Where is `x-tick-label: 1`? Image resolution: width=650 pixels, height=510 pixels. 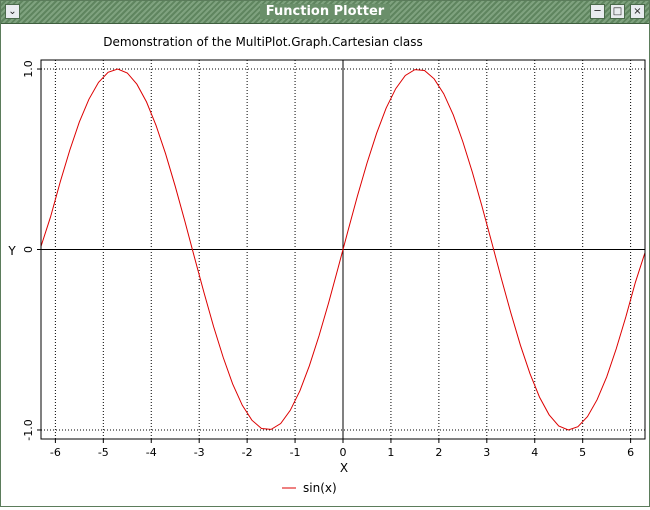
x-tick-label: 1 is located at coordinates (390, 452).